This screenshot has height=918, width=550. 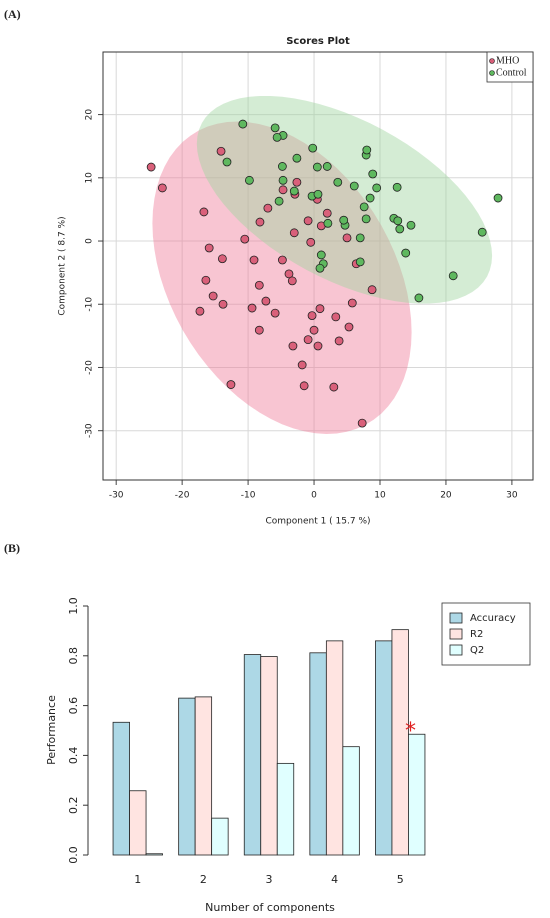 What do you see at coordinates (203, 879) in the screenshot?
I see `x-tick-label: 2` at bounding box center [203, 879].